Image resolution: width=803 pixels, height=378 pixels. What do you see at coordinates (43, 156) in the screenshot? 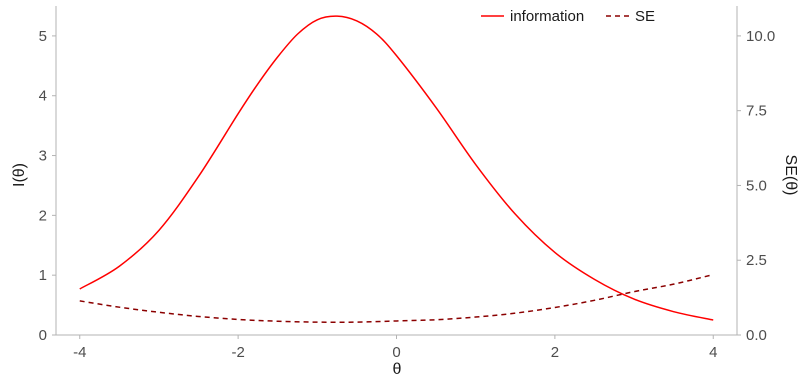
I see `left-y-tick-label: 3` at bounding box center [43, 156].